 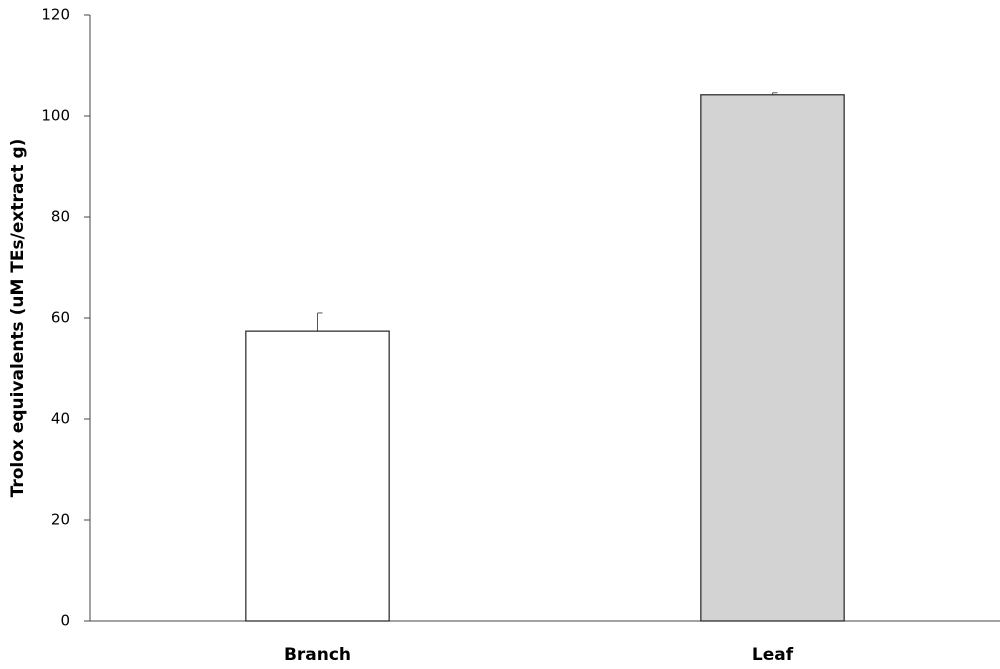 What do you see at coordinates (55, 116) in the screenshot?
I see `y-tick-label: 100` at bounding box center [55, 116].